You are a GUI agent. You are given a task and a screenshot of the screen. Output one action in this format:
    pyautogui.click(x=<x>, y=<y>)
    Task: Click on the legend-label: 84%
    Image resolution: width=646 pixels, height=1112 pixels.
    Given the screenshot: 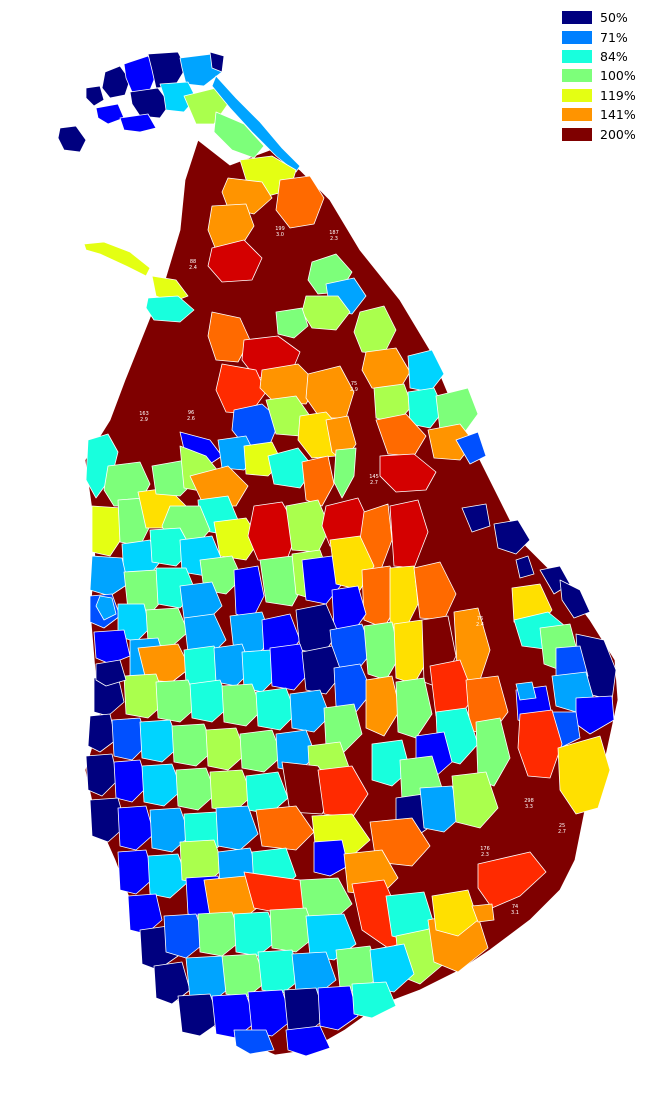 What is the action you would take?
    pyautogui.click(x=614, y=56)
    